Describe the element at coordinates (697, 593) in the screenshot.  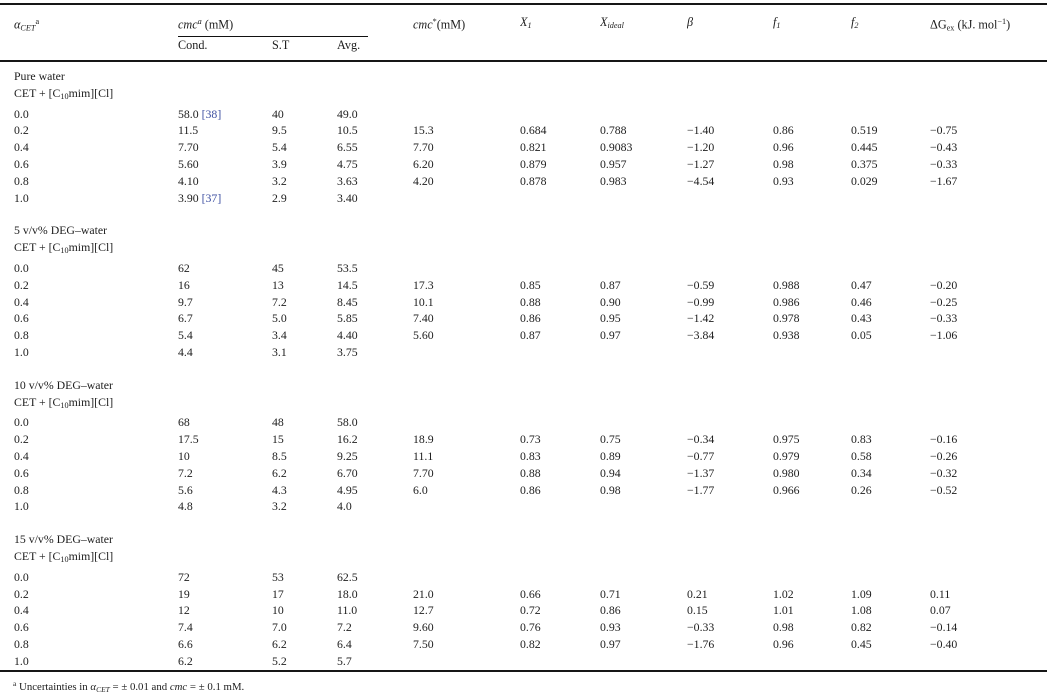
I see `cell-beta: 0.21` at that location.